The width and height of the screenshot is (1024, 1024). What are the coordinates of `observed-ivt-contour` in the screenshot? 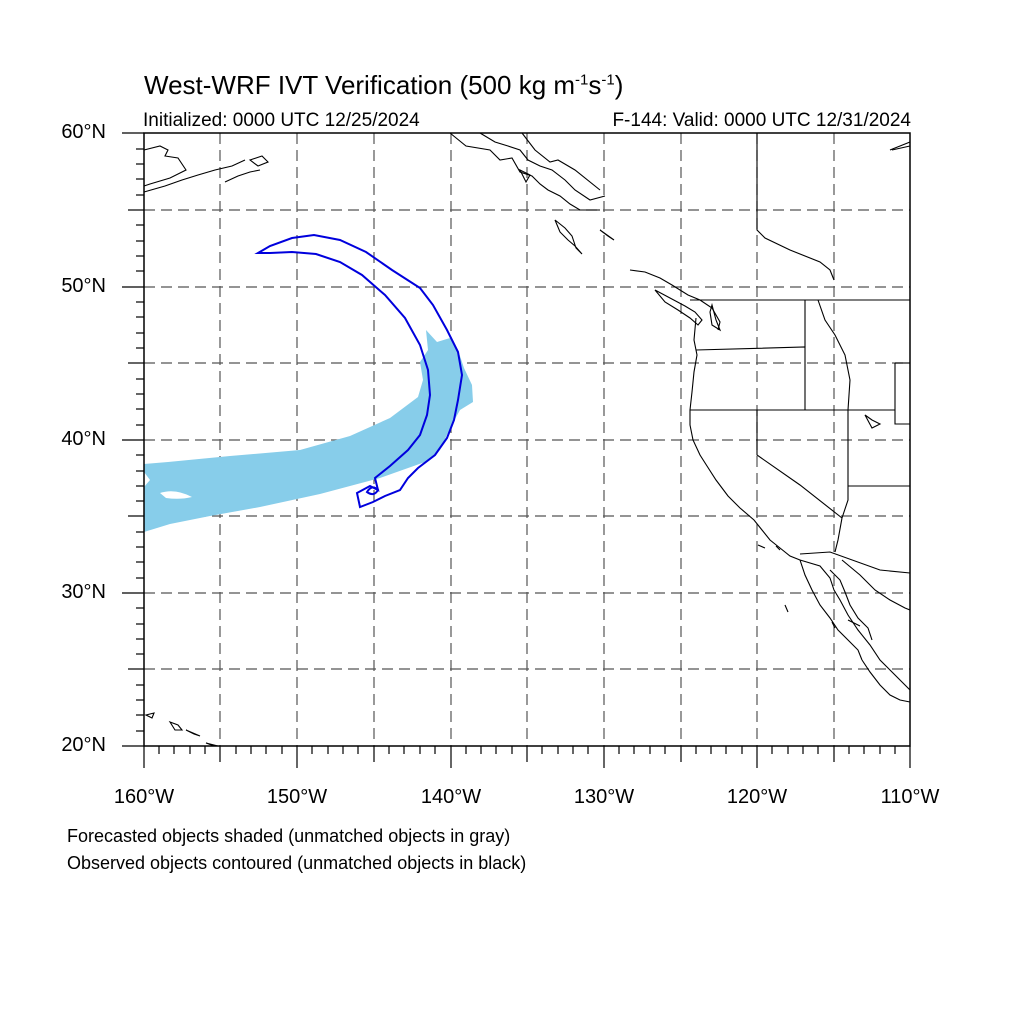 It's located at (359, 371).